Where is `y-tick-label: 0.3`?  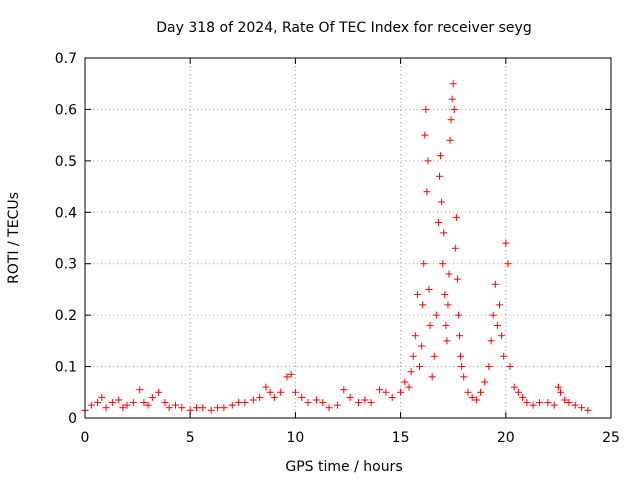 y-tick-label: 0.3 is located at coordinates (66, 265).